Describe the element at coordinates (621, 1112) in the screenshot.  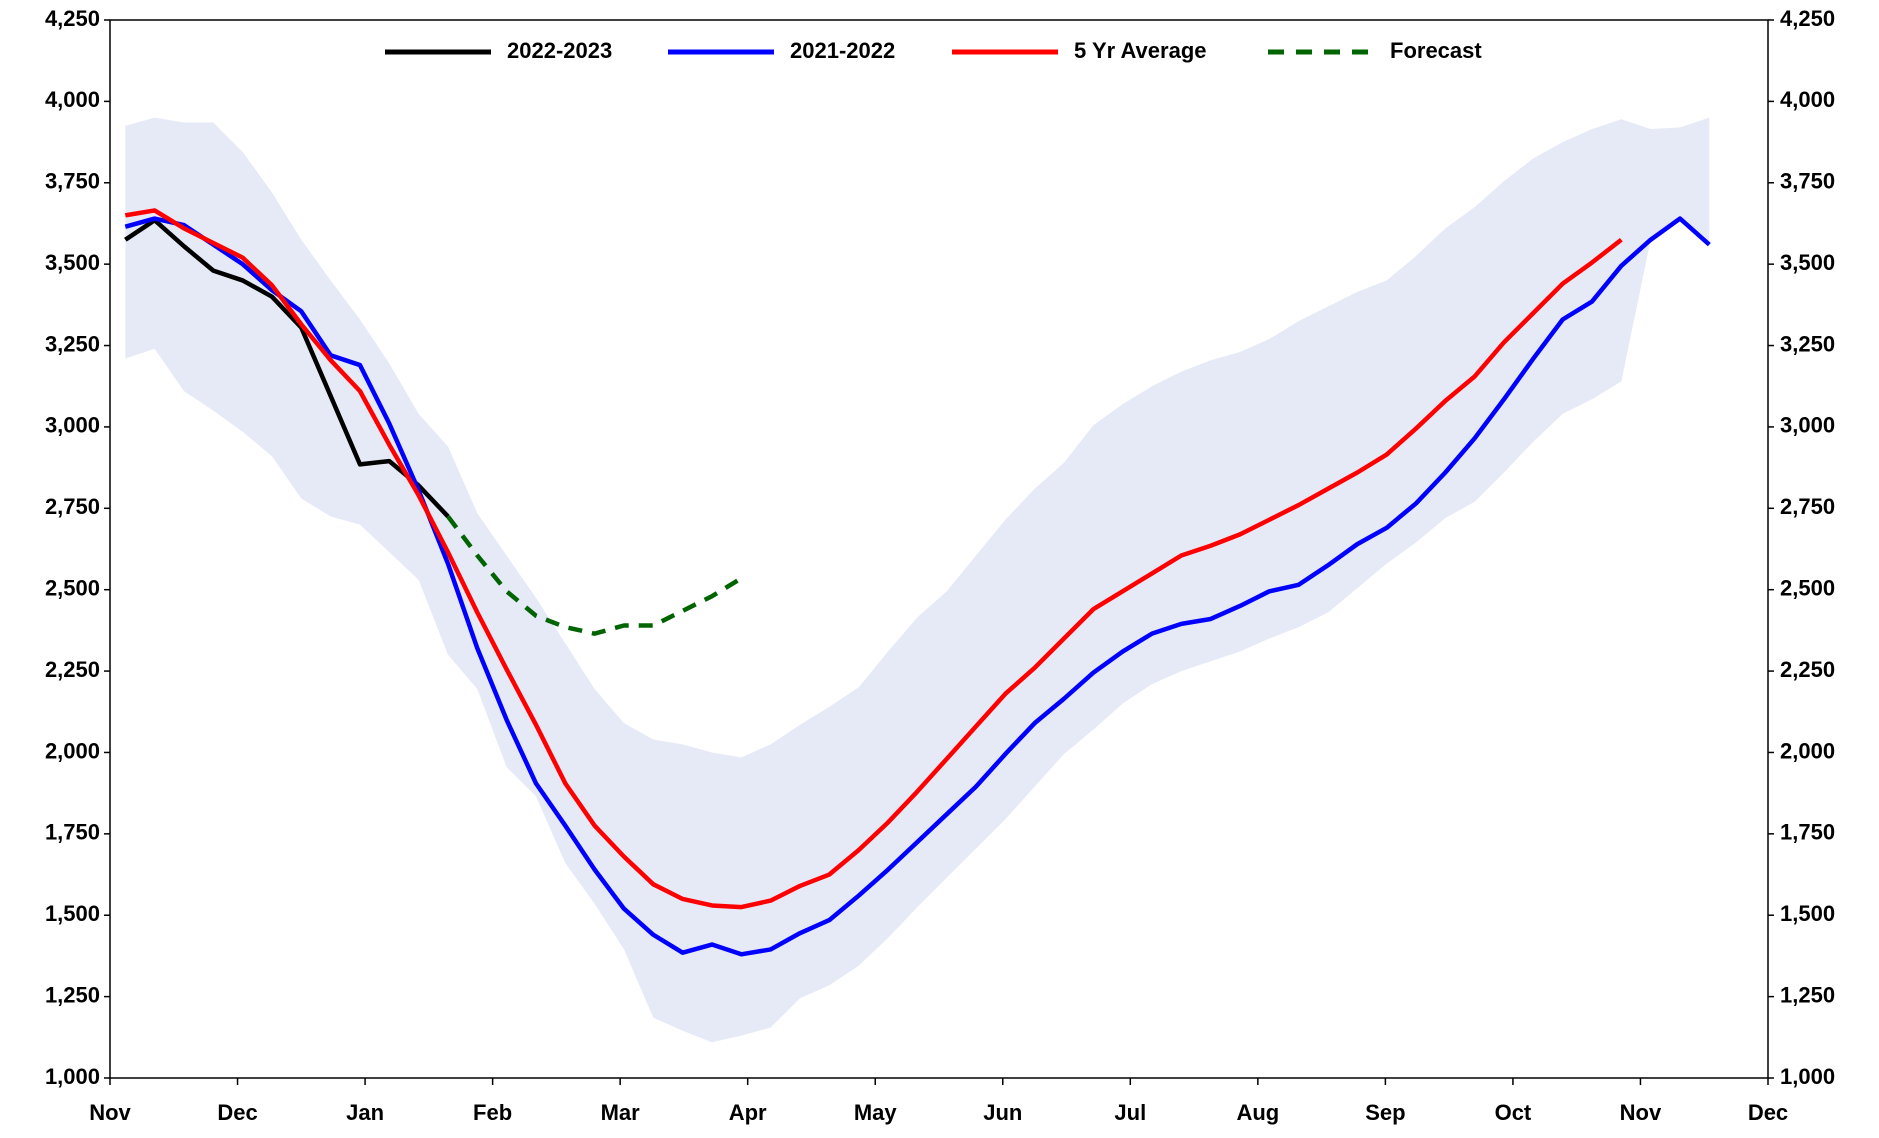
I see `x-tick-label: Mar` at that location.